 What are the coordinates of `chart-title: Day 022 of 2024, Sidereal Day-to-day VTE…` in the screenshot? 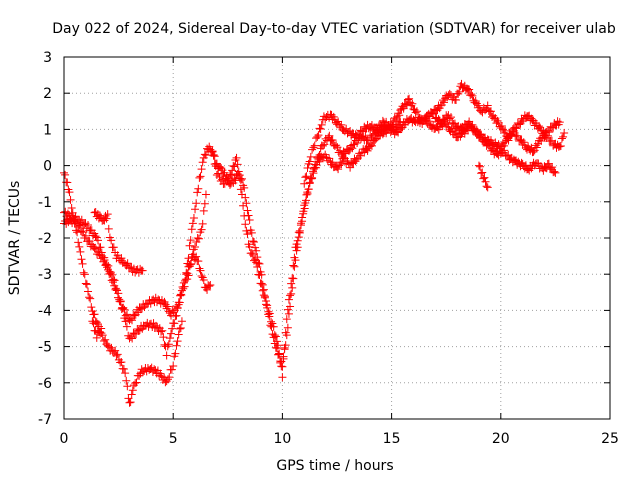 It's located at (334, 29).